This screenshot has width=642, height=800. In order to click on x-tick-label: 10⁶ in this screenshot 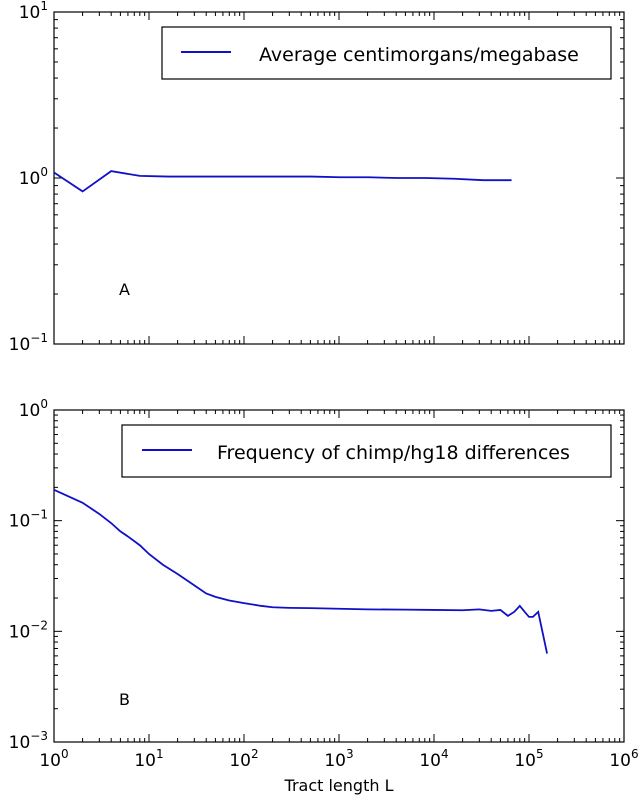, I will do `click(623, 759)`.